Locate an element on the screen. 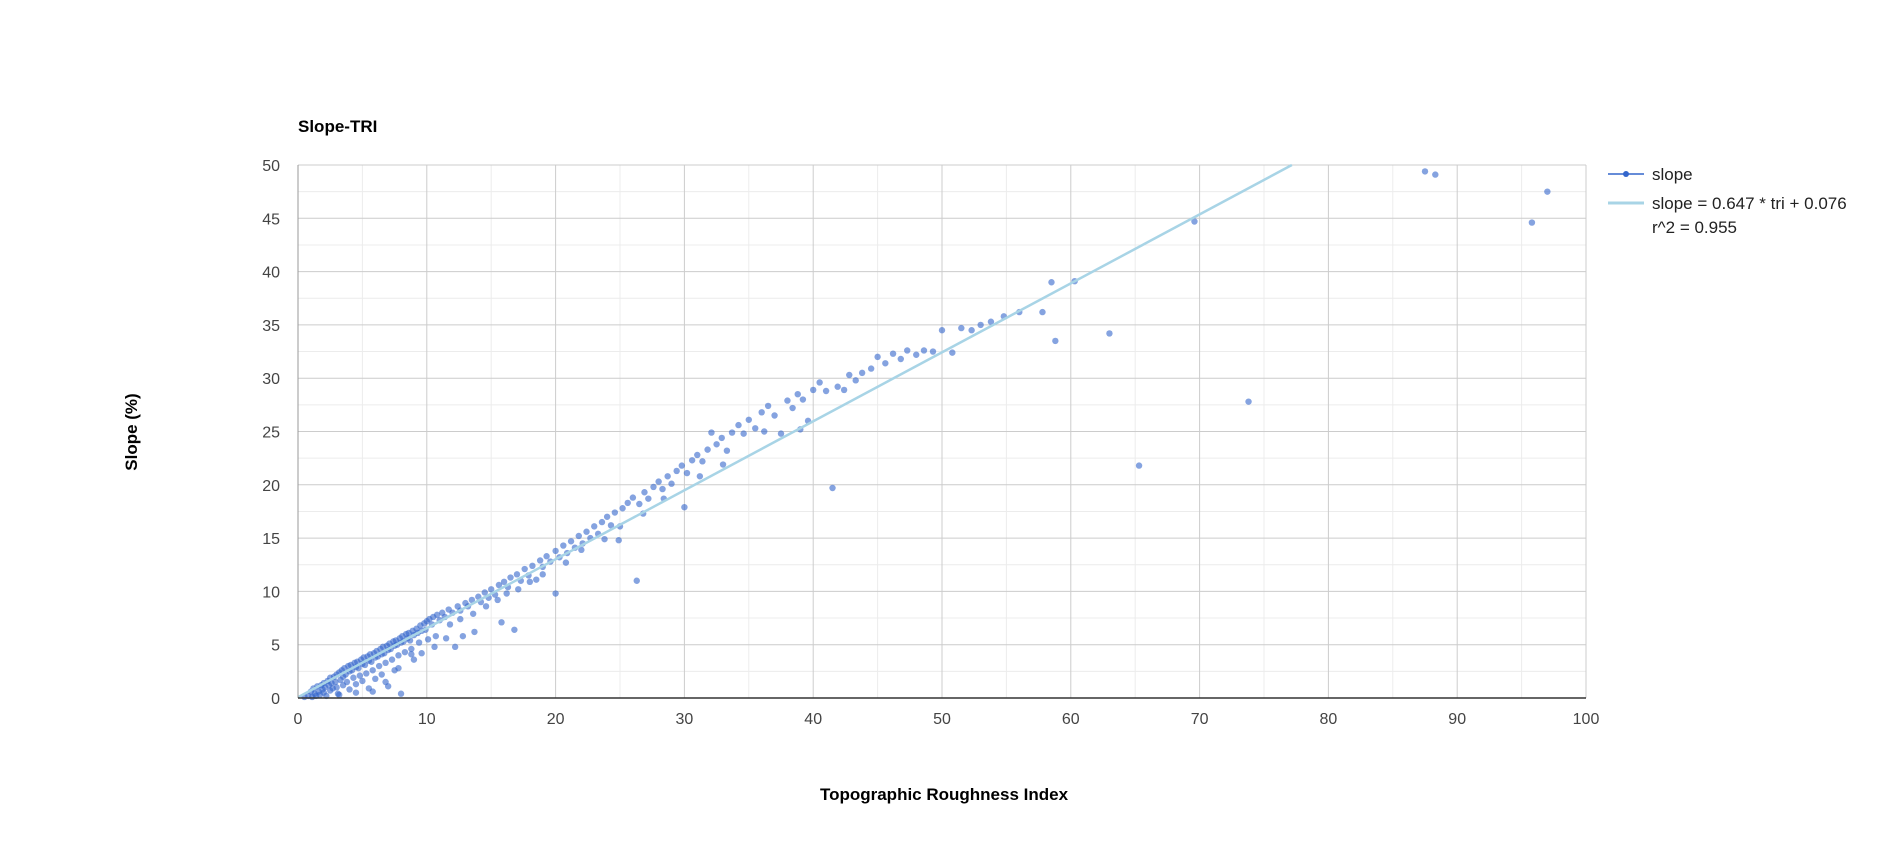 Image resolution: width=1880 pixels, height=861 pixels. legend-item-slope: slope is located at coordinates (1650, 174).